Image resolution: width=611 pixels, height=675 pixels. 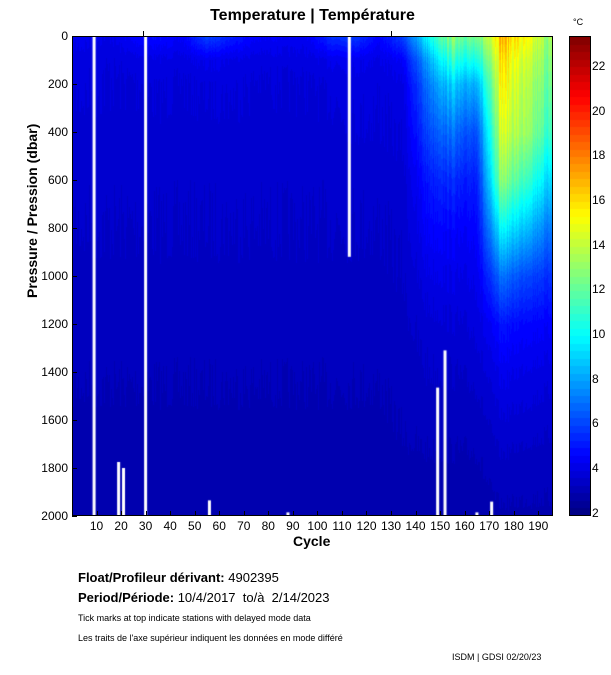 What do you see at coordinates (54, 468) in the screenshot?
I see `y-tick-label: 1800` at bounding box center [54, 468].